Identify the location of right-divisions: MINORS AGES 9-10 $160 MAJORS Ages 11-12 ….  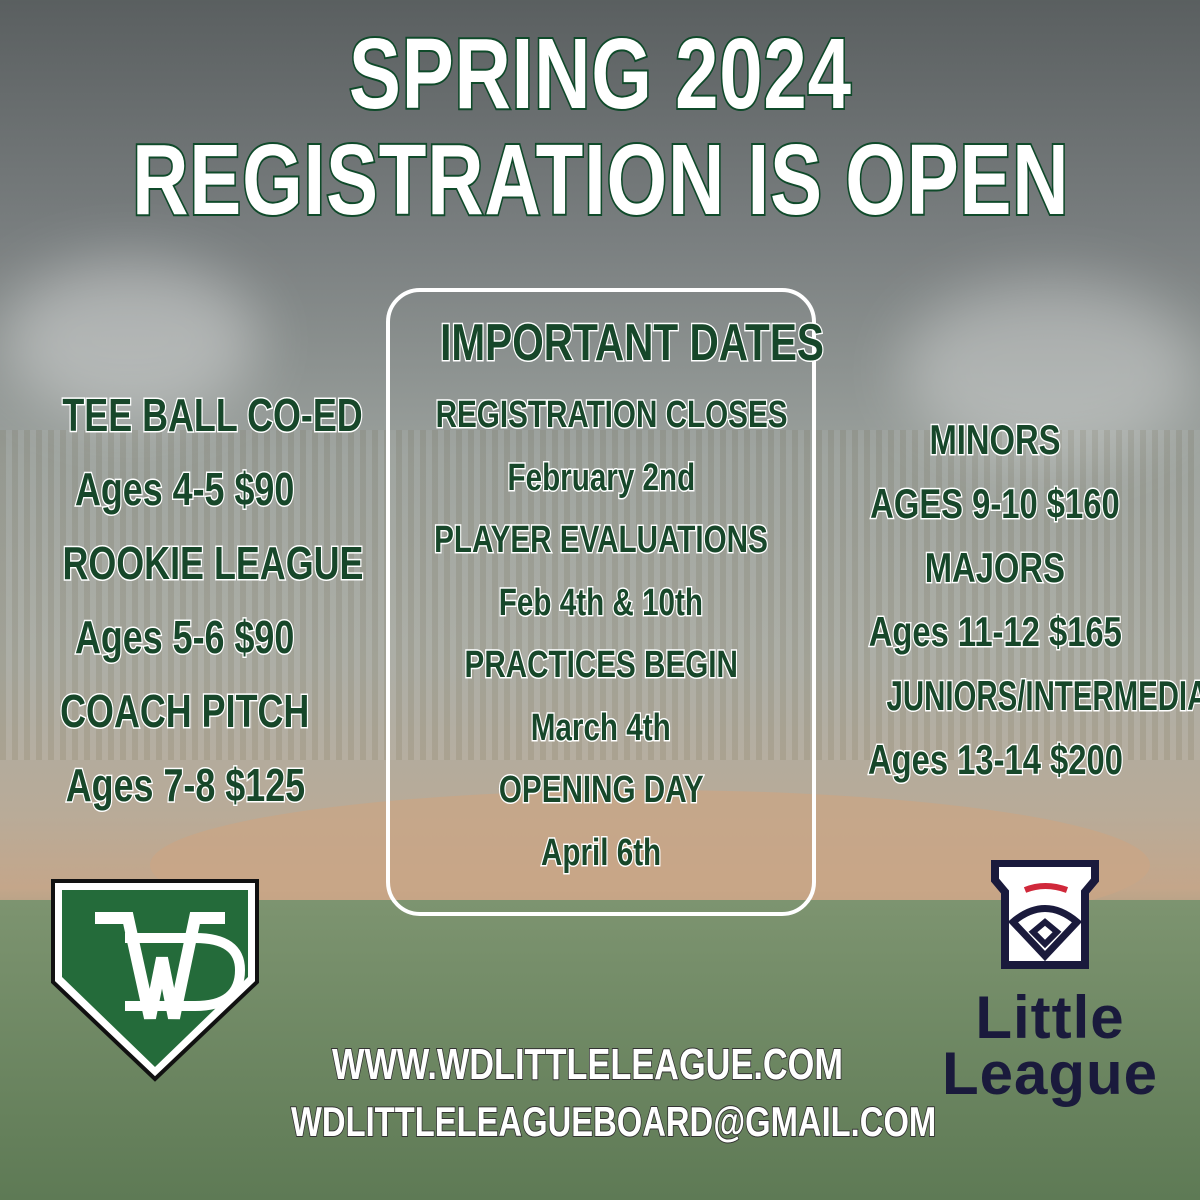
(1005, 600).